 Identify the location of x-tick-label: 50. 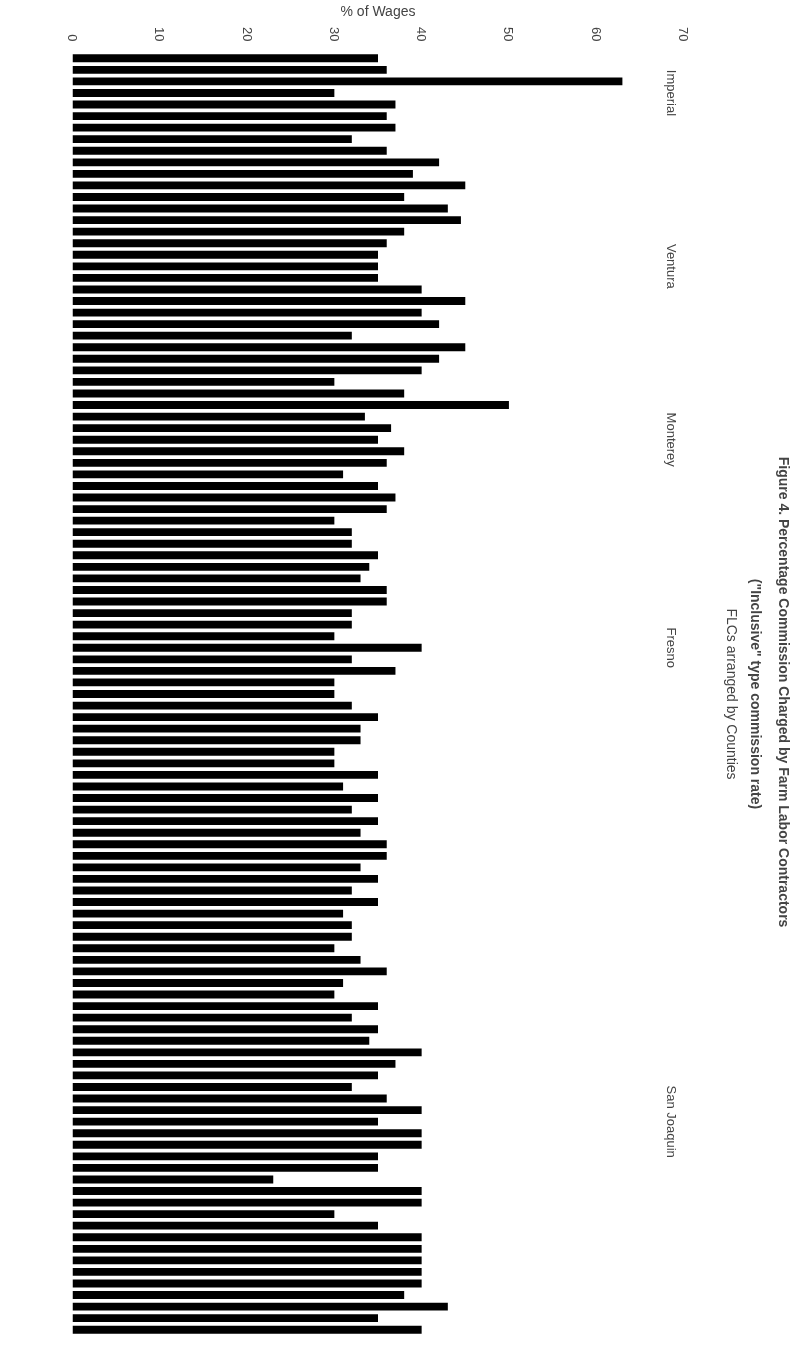
(509, 34).